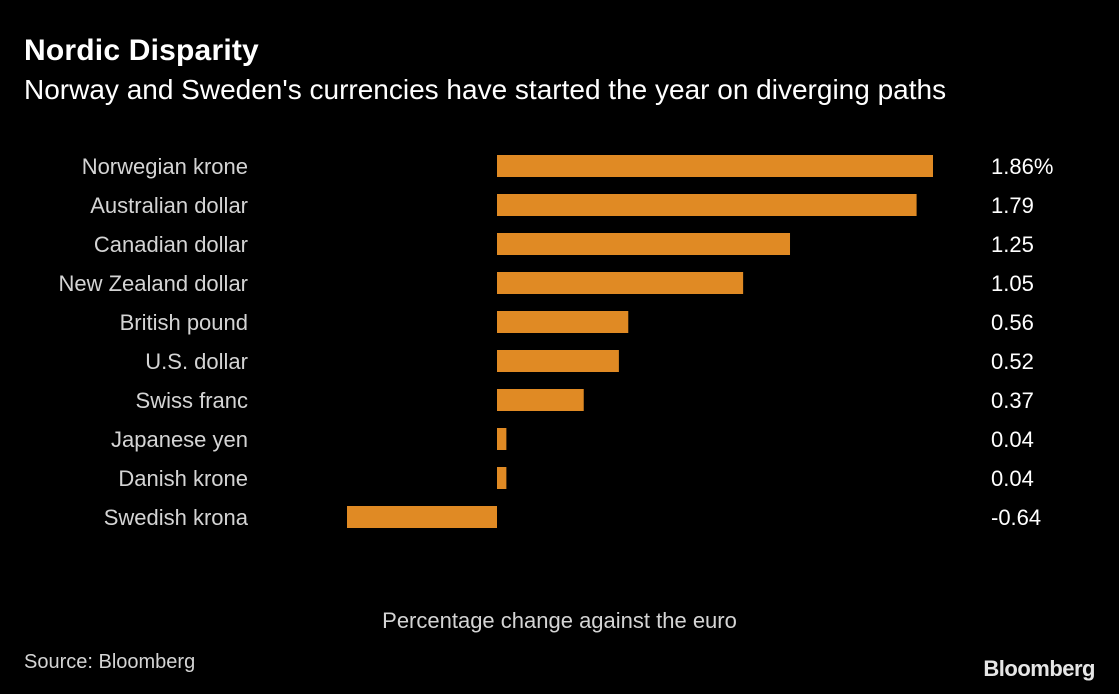 Image resolution: width=1119 pixels, height=694 pixels. What do you see at coordinates (1012, 361) in the screenshot?
I see `value-label: 0.52` at bounding box center [1012, 361].